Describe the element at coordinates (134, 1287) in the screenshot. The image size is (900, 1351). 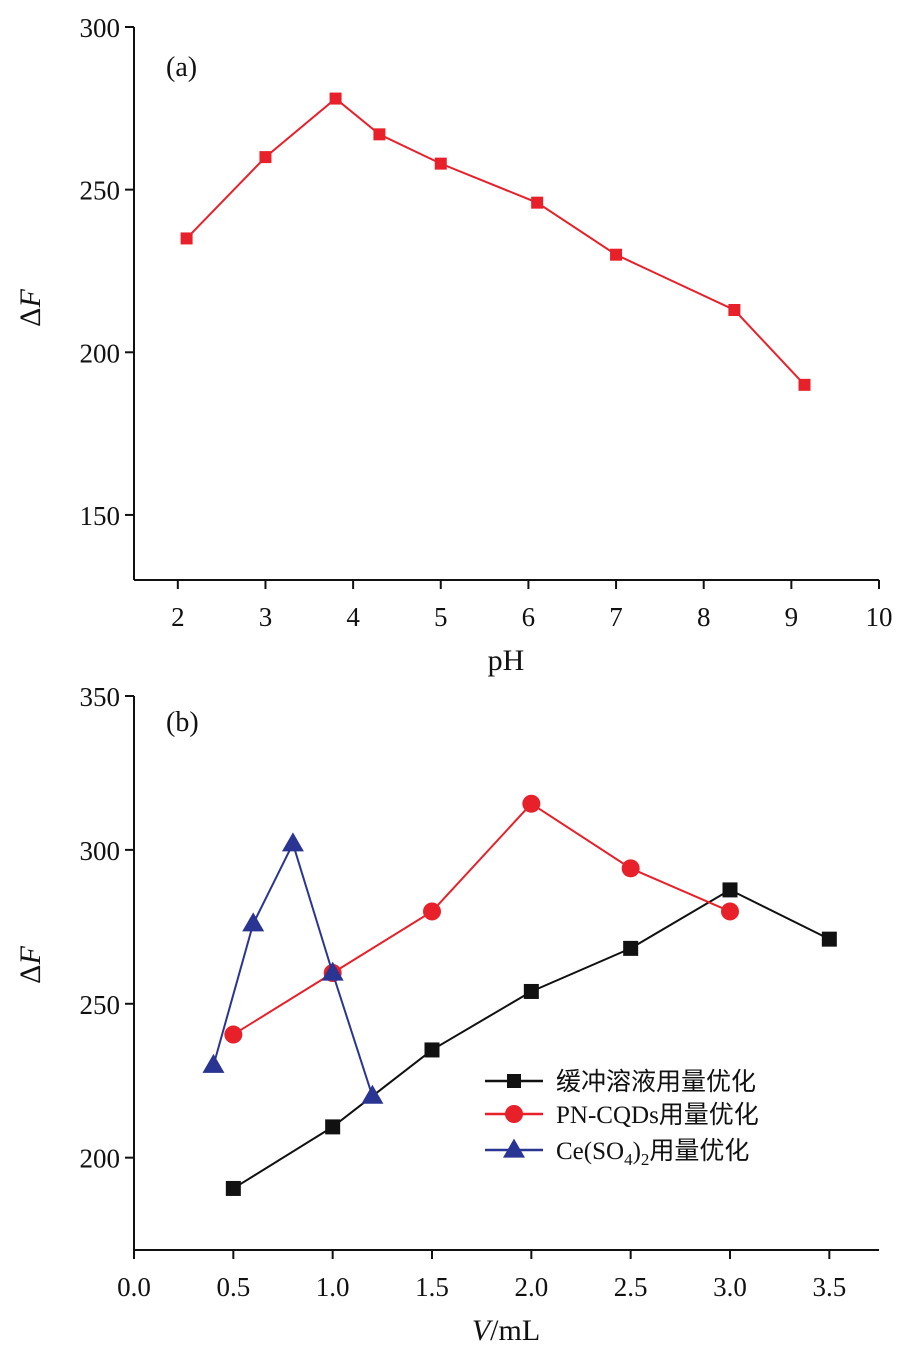
I see `x-tick-label: 0.0` at that location.